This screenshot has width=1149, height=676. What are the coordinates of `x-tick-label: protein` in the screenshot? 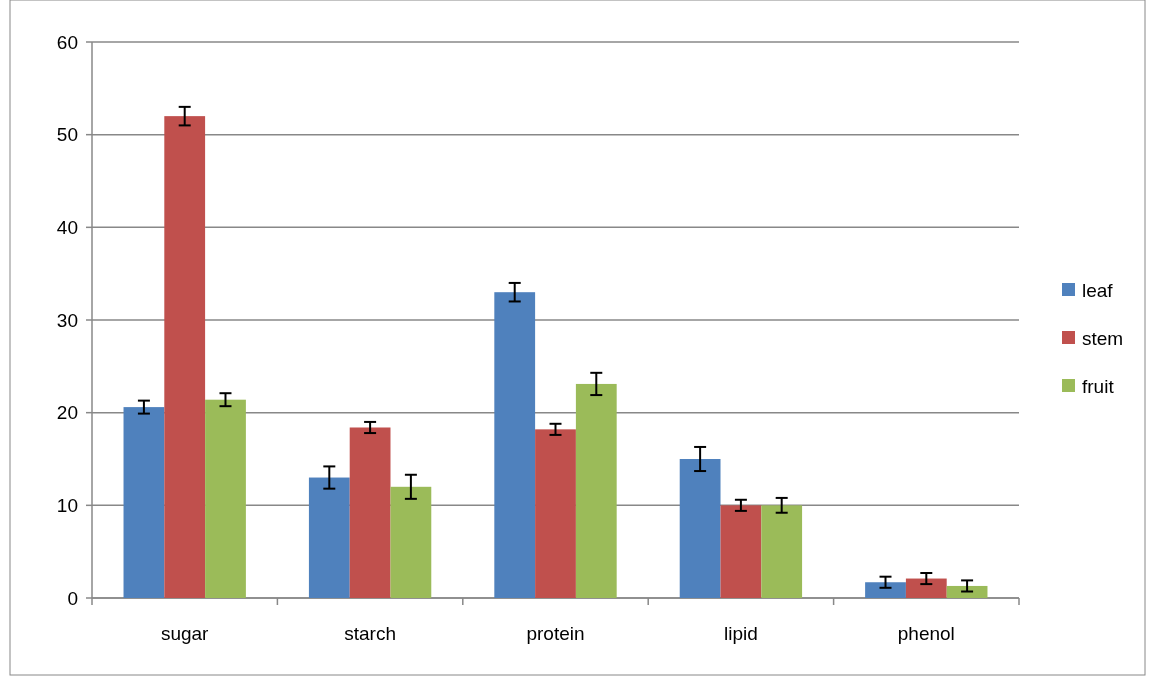 It's located at (555, 633).